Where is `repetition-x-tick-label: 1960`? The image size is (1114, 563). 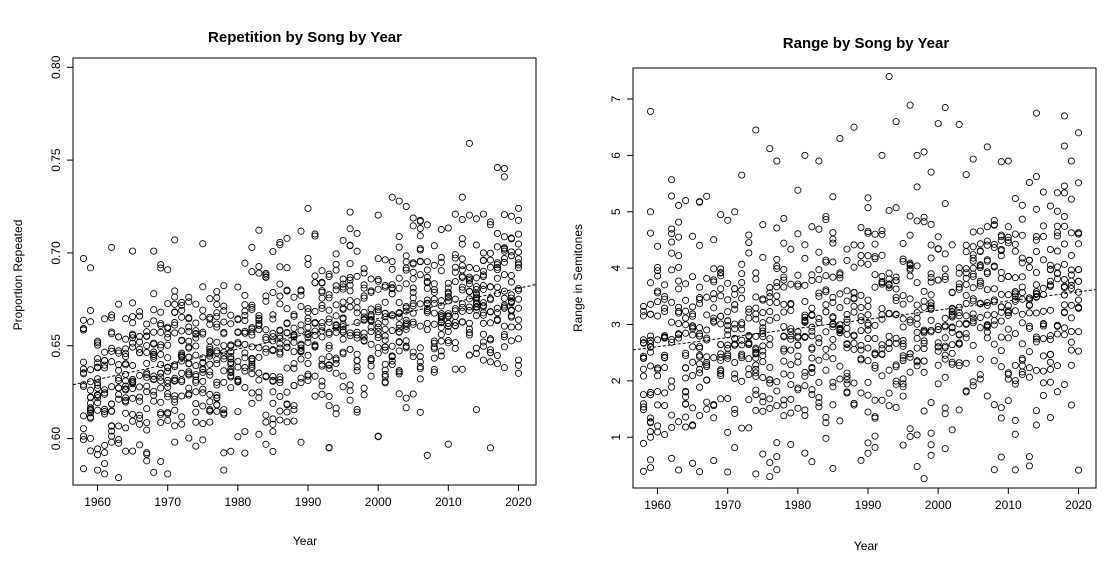
repetition-x-tick-label: 1960 is located at coordinates (97, 502).